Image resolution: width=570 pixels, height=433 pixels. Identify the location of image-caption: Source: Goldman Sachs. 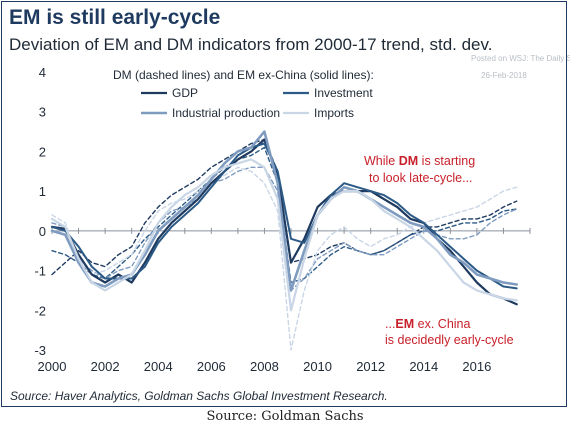
(285, 416).